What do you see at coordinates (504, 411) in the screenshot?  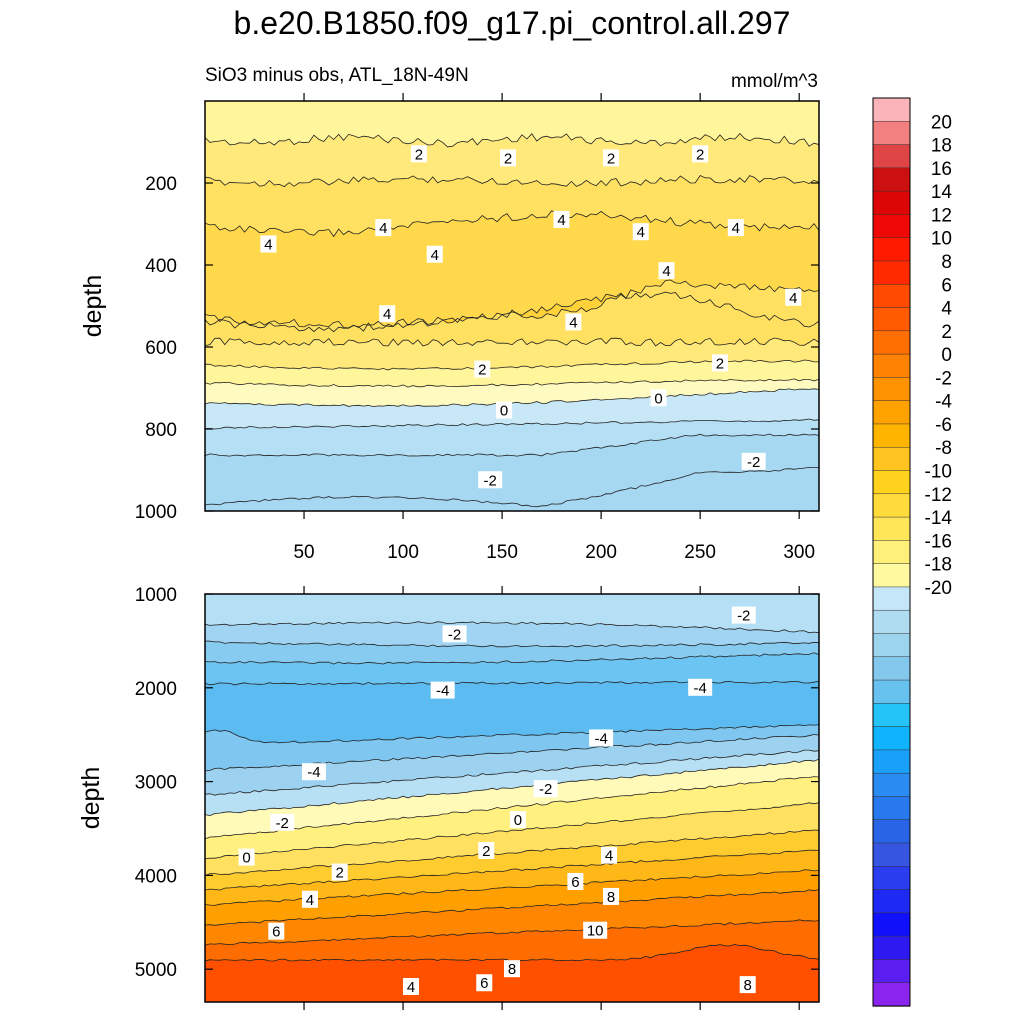 I see `upper-contour-label: 0` at bounding box center [504, 411].